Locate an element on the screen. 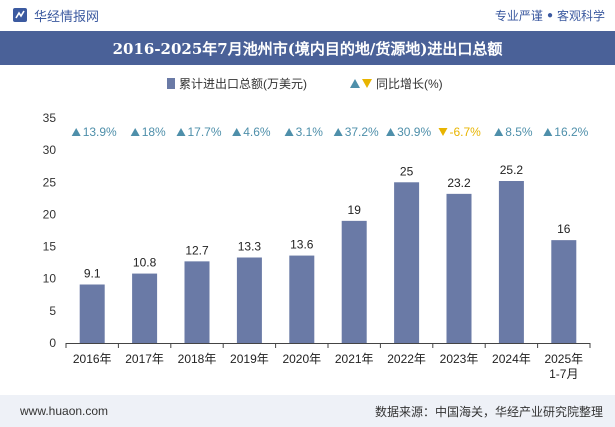 The image size is (615, 427). brand: 华经情报网 is located at coordinates (55, 15).